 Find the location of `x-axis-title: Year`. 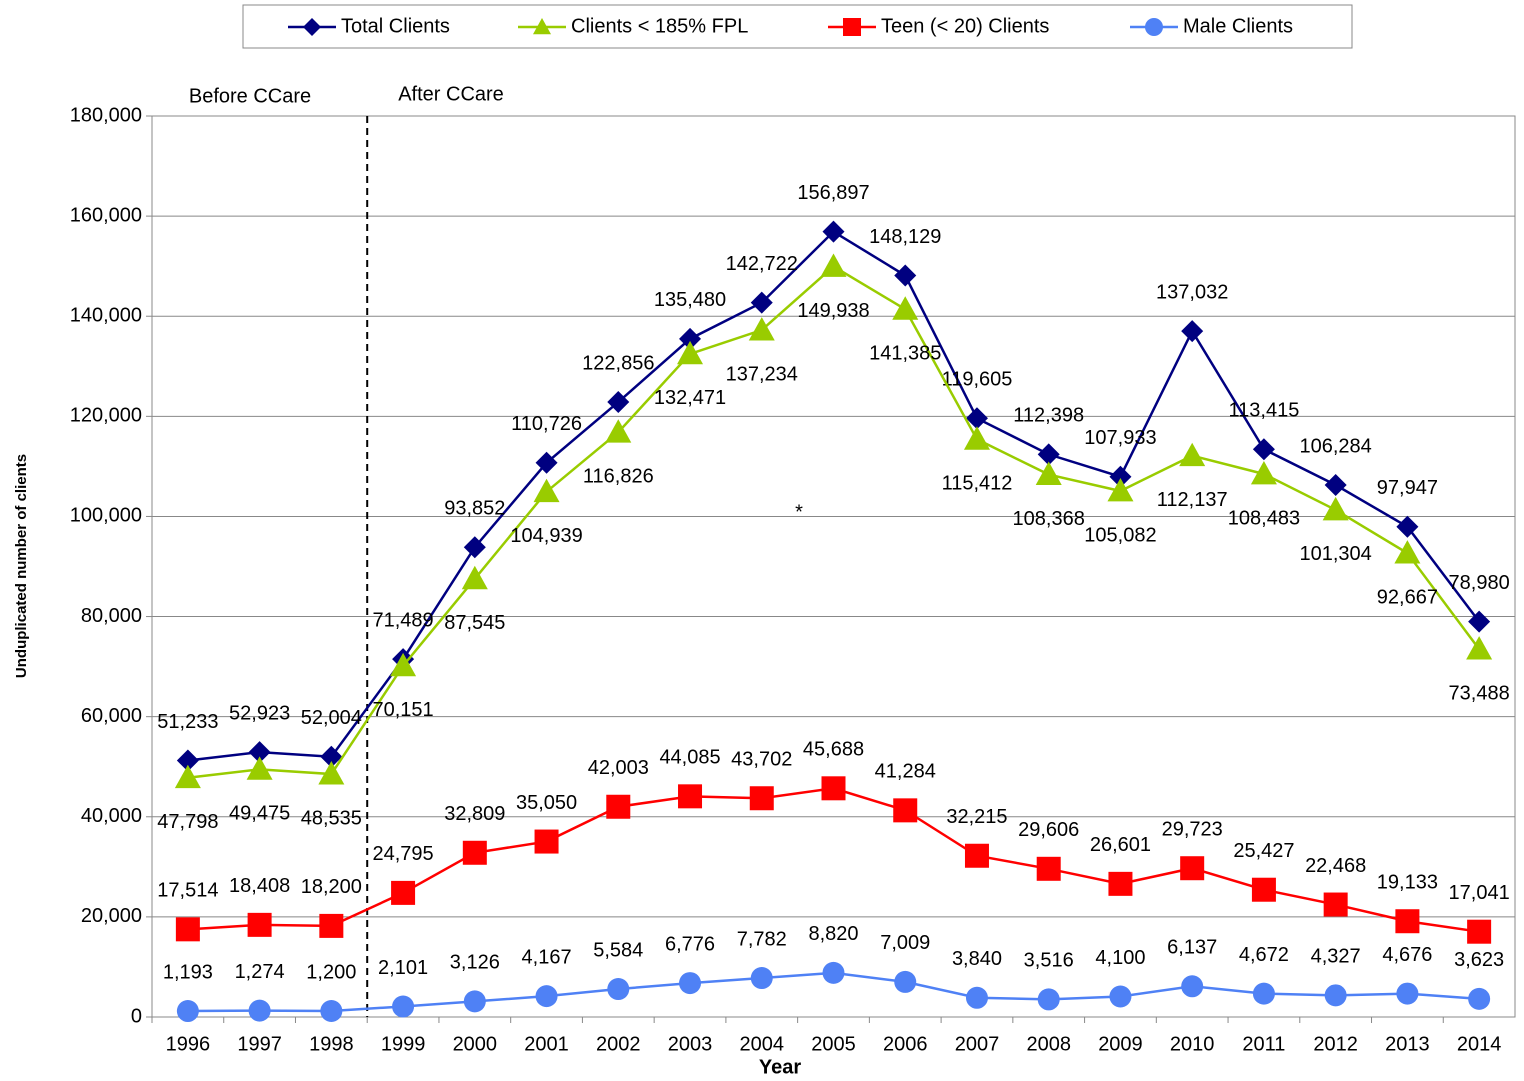

x-axis-title: Year is located at coordinates (780, 1067).